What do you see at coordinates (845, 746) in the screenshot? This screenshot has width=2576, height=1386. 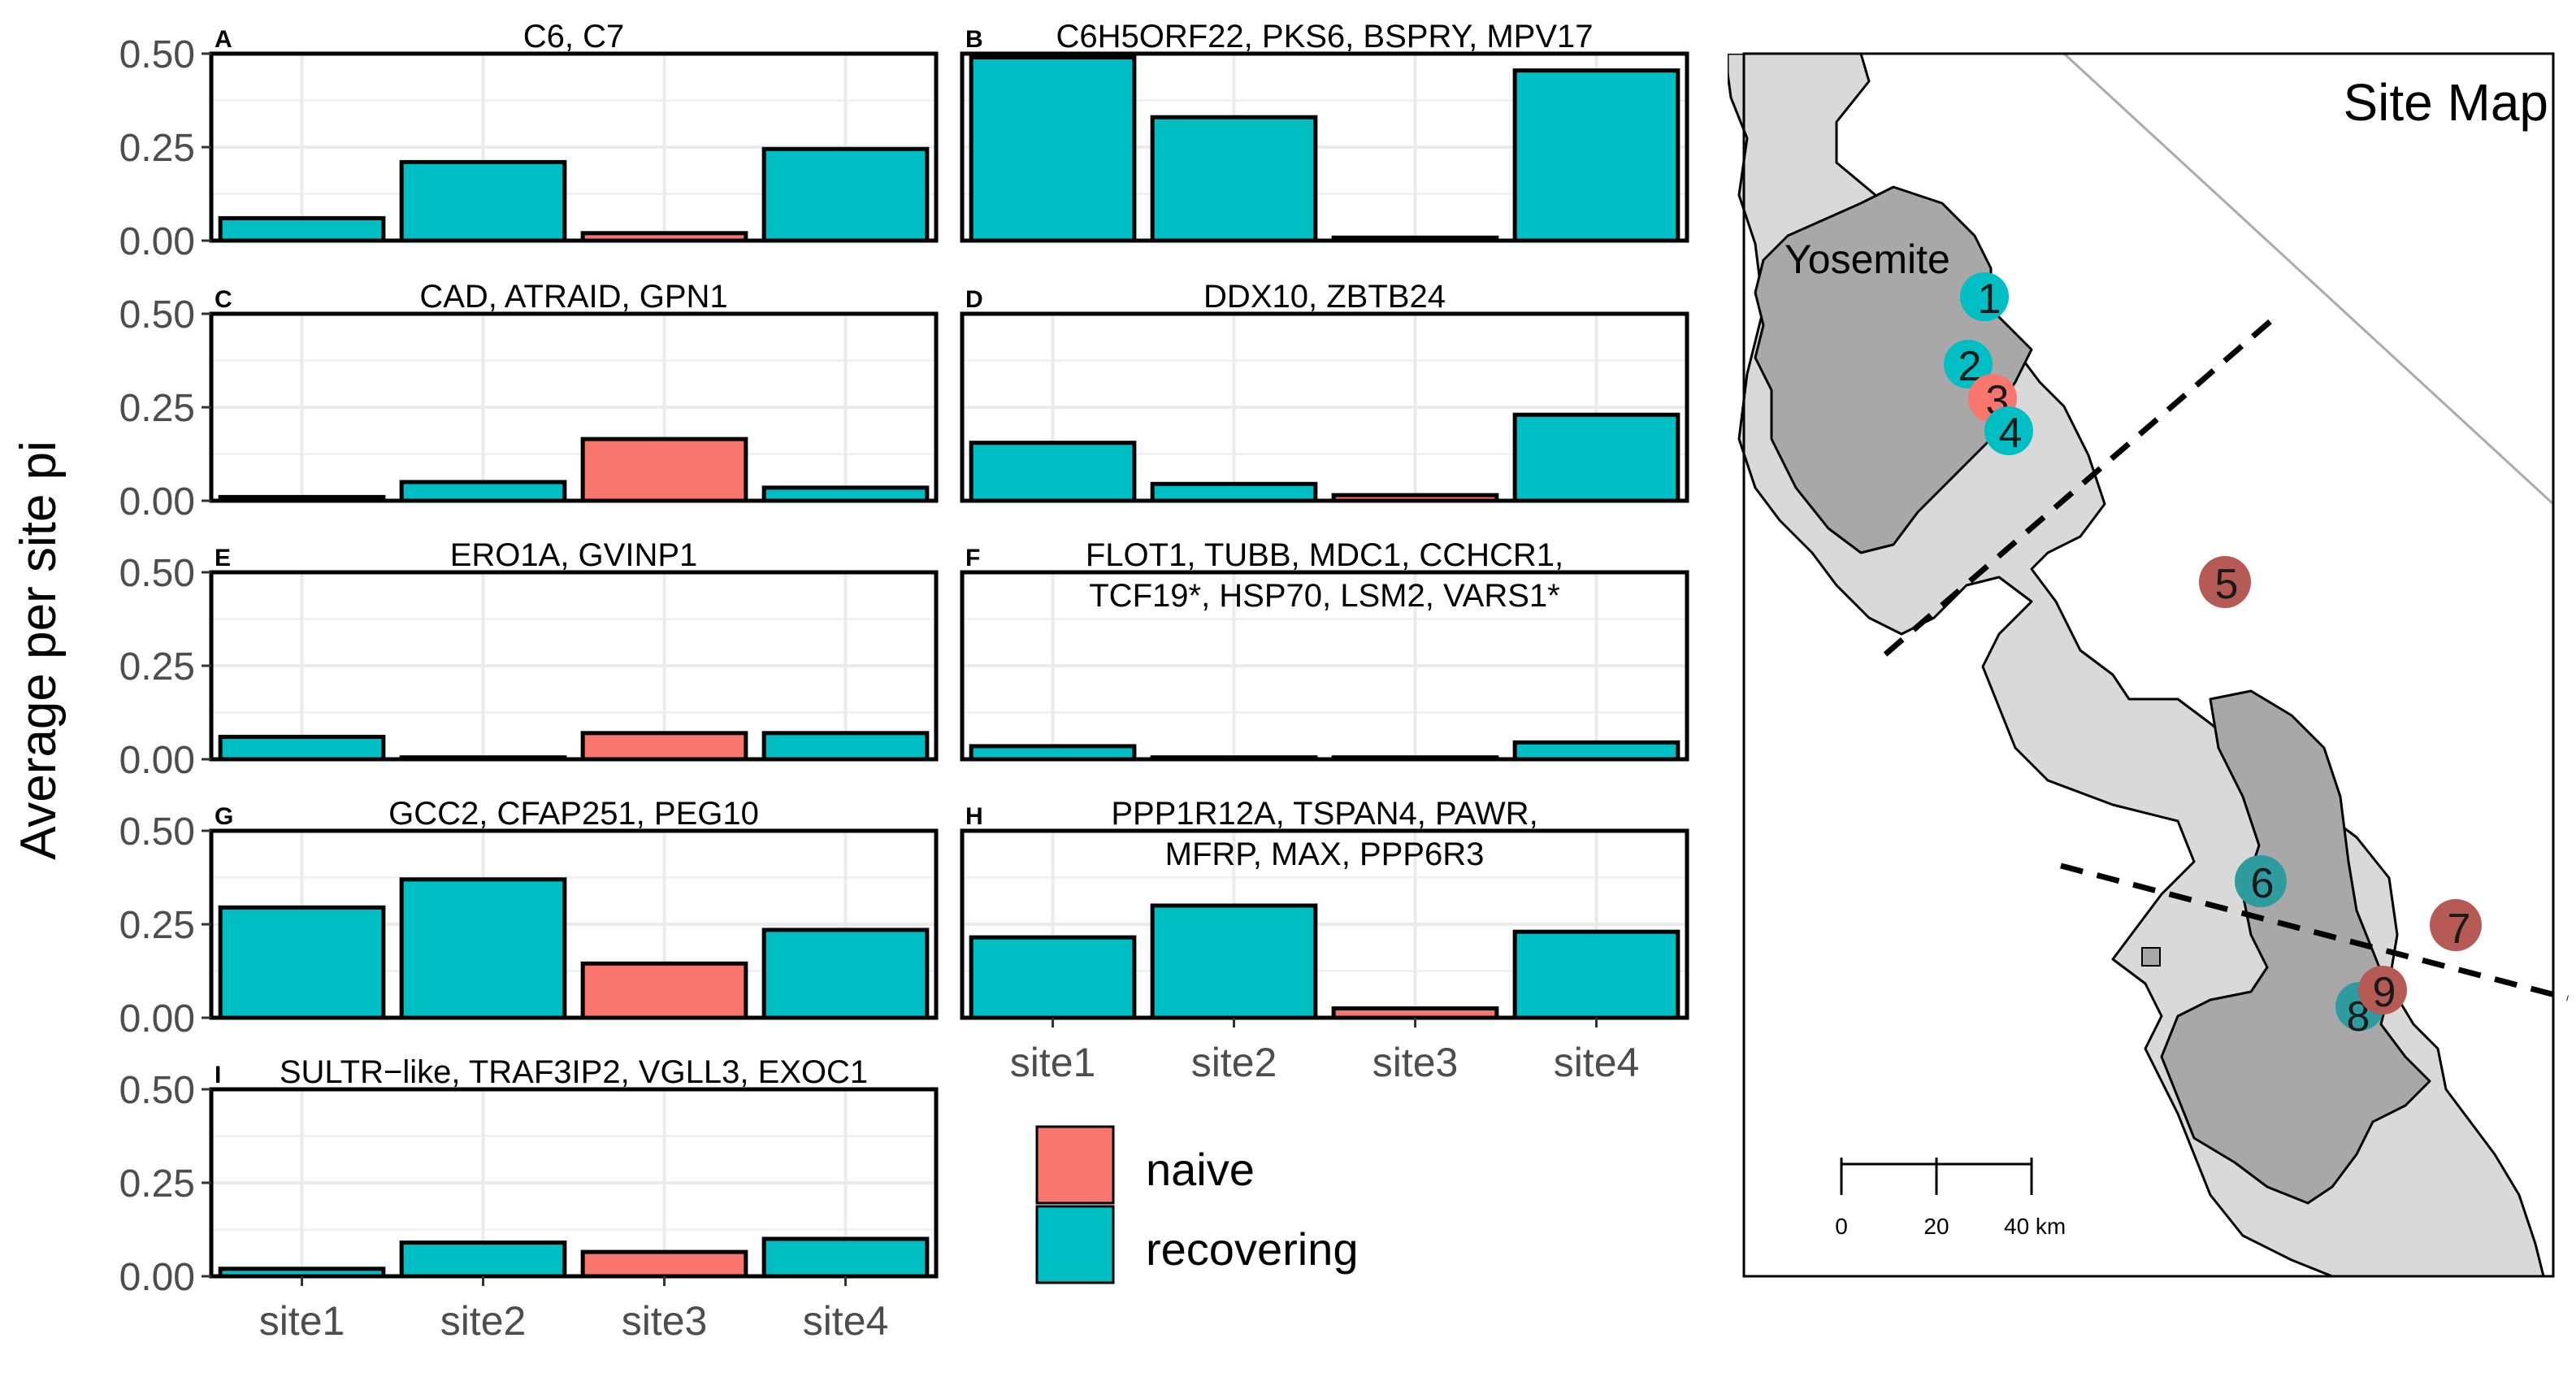 I see `bar-E-site4` at bounding box center [845, 746].